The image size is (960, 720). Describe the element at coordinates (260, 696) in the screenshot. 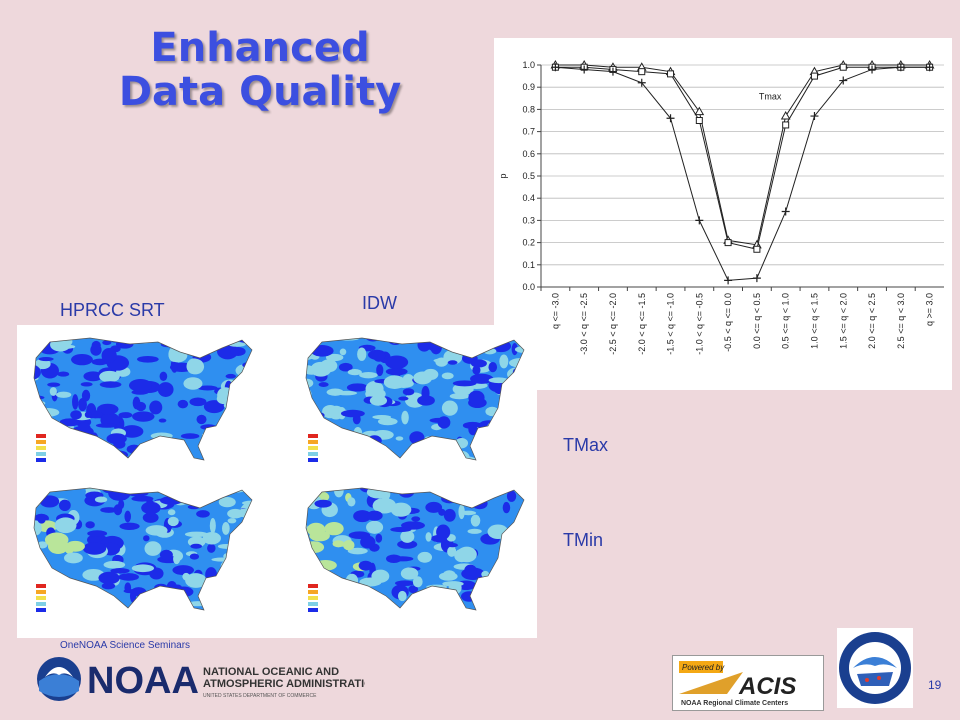

I see `noaa-line3: UNITED STATES DEPARTMENT OF COMMERCE` at that location.